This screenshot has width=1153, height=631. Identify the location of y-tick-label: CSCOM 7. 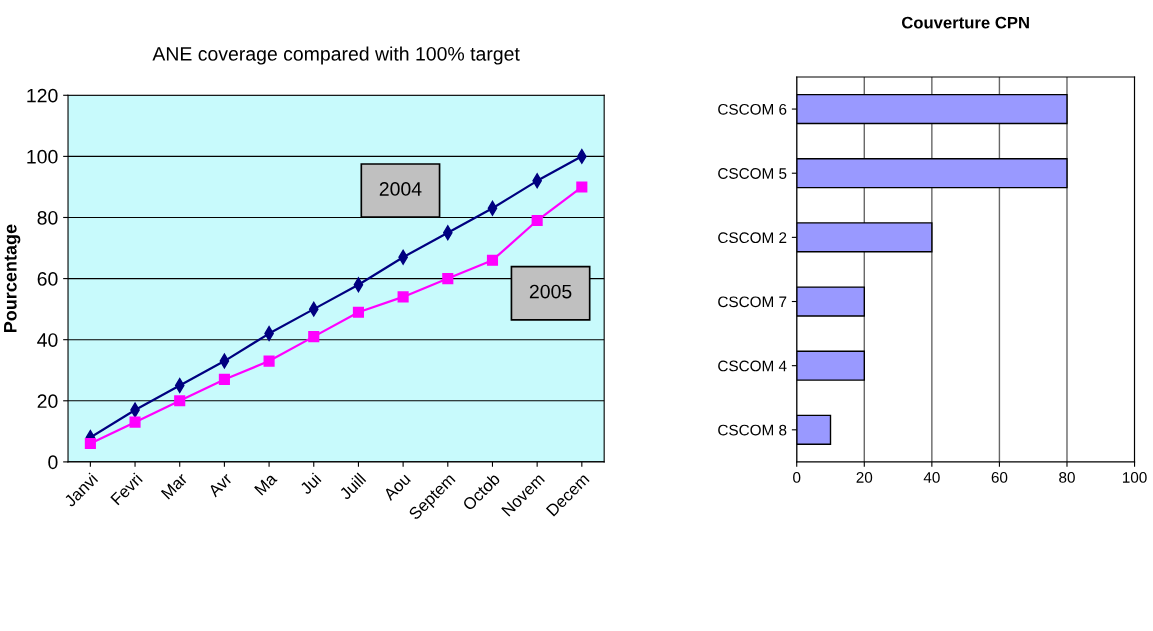
(752, 302).